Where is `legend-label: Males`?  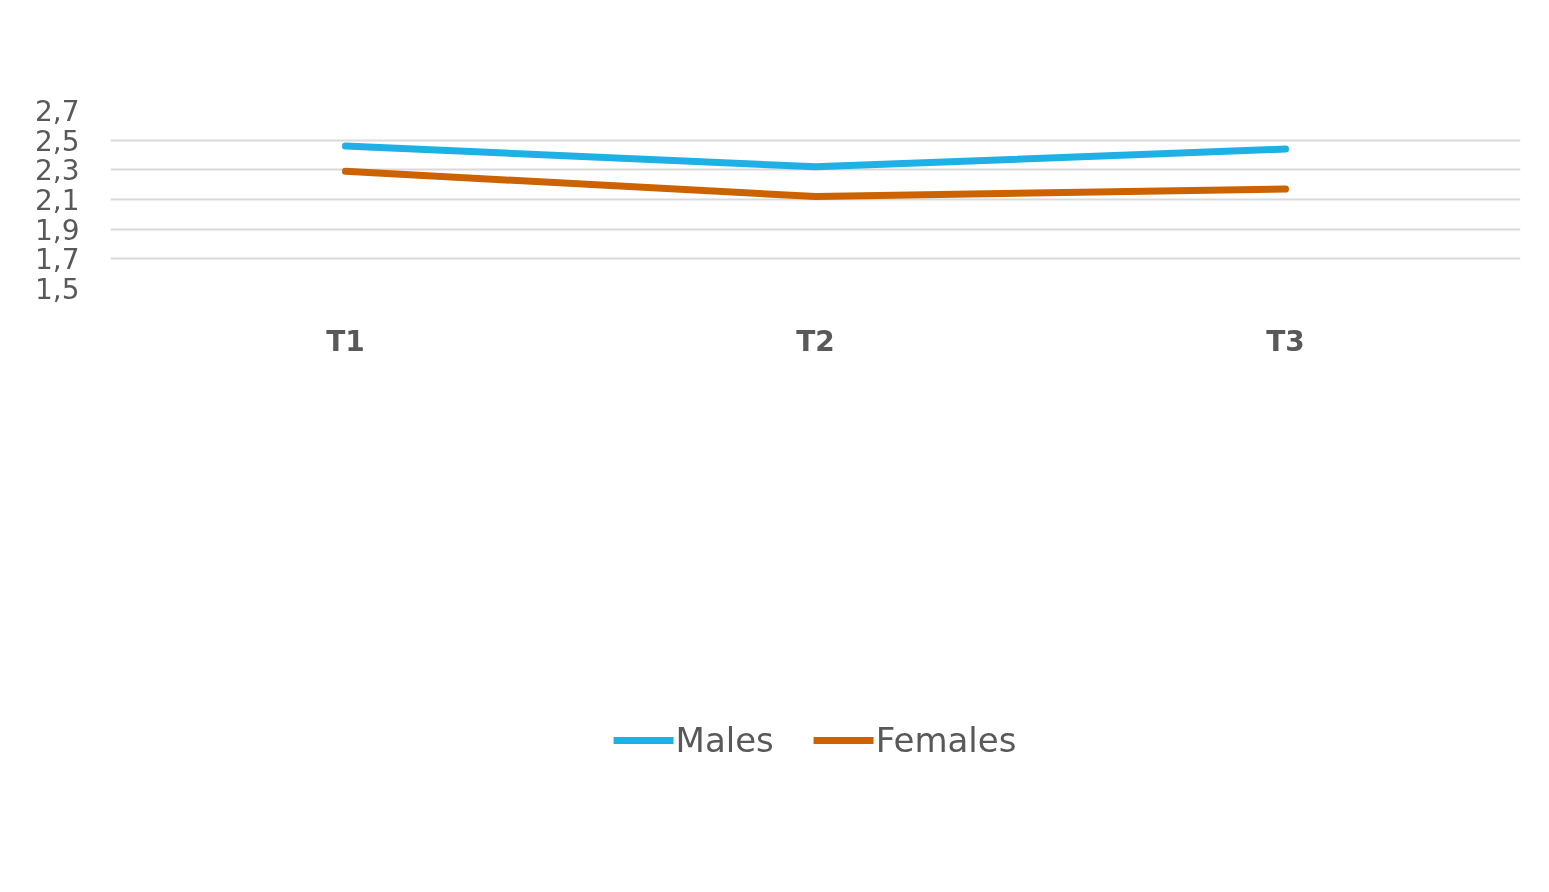 legend-label: Males is located at coordinates (724, 740).